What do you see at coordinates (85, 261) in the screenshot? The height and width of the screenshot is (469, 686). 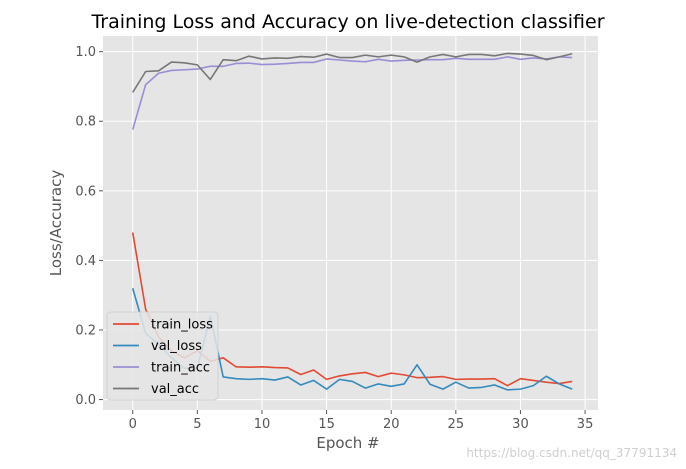 I see `y-tick-label: 0.4` at bounding box center [85, 261].